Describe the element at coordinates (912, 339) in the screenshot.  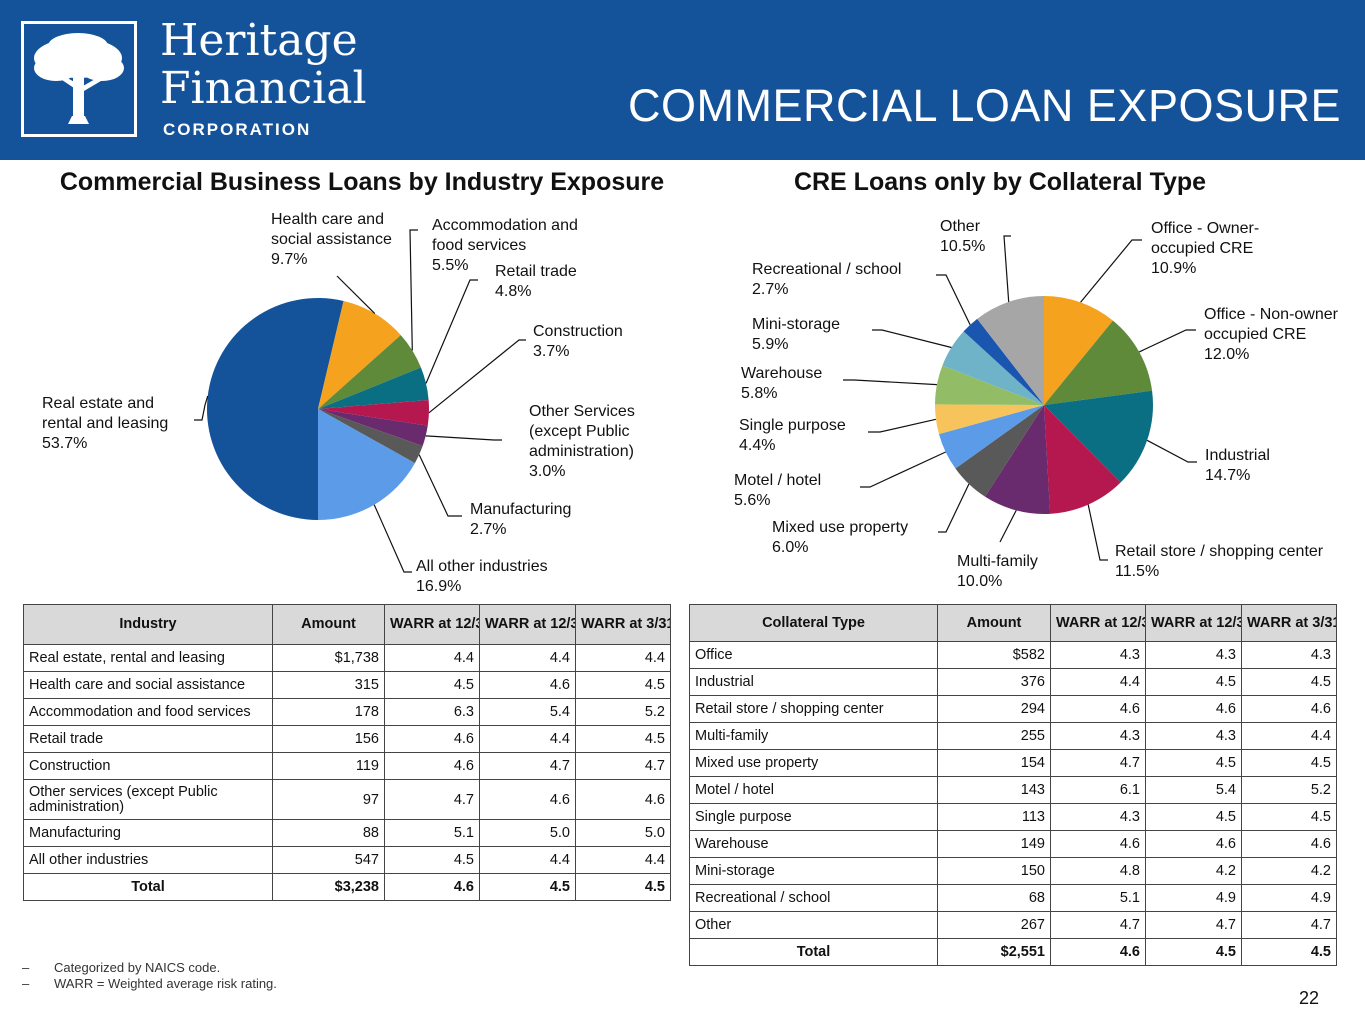
I see `leader-line-mini-storage` at that location.